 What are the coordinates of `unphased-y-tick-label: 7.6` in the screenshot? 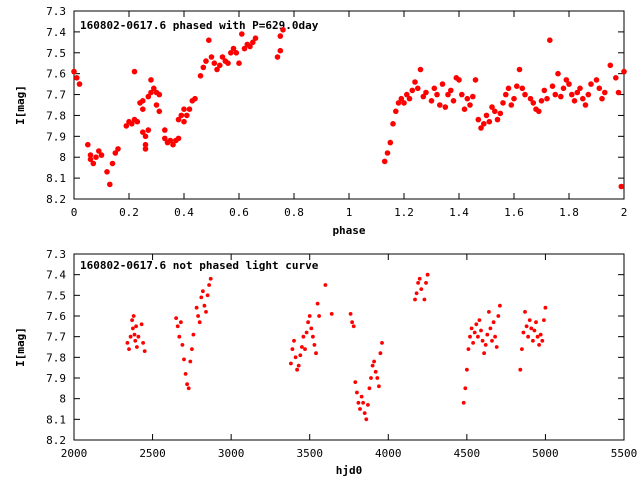 It's located at (56, 316).